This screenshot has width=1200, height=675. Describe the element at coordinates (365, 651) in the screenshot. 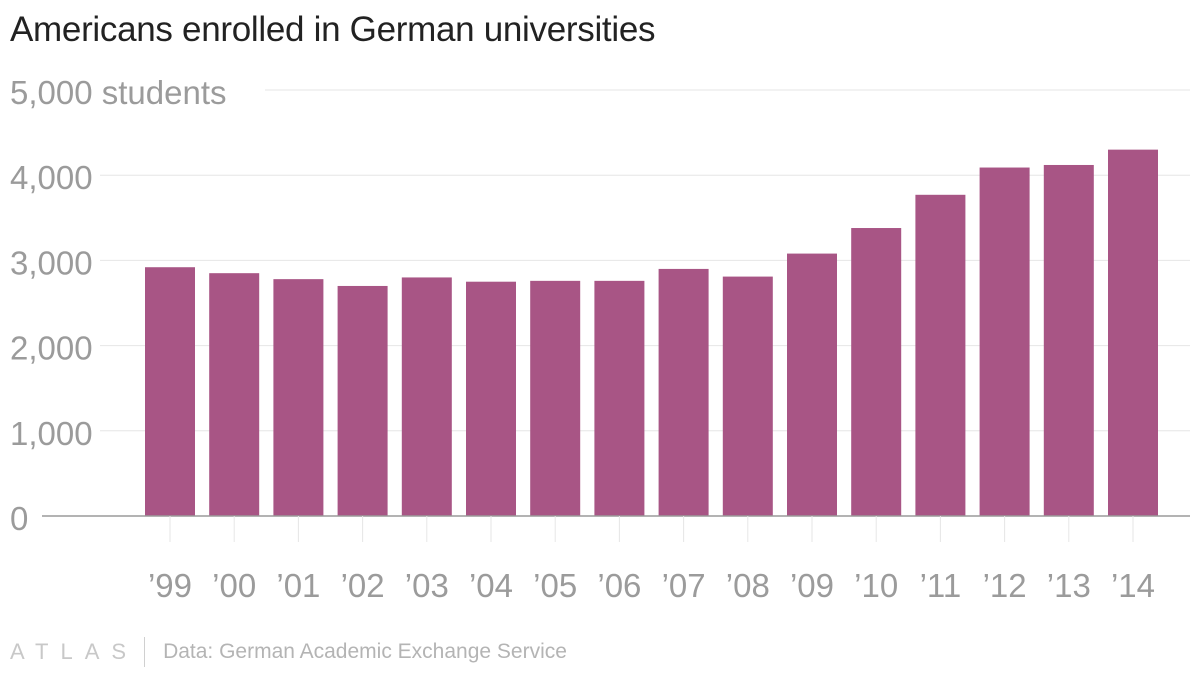

I see `source-note: Data: German Academic Exchange Service` at that location.